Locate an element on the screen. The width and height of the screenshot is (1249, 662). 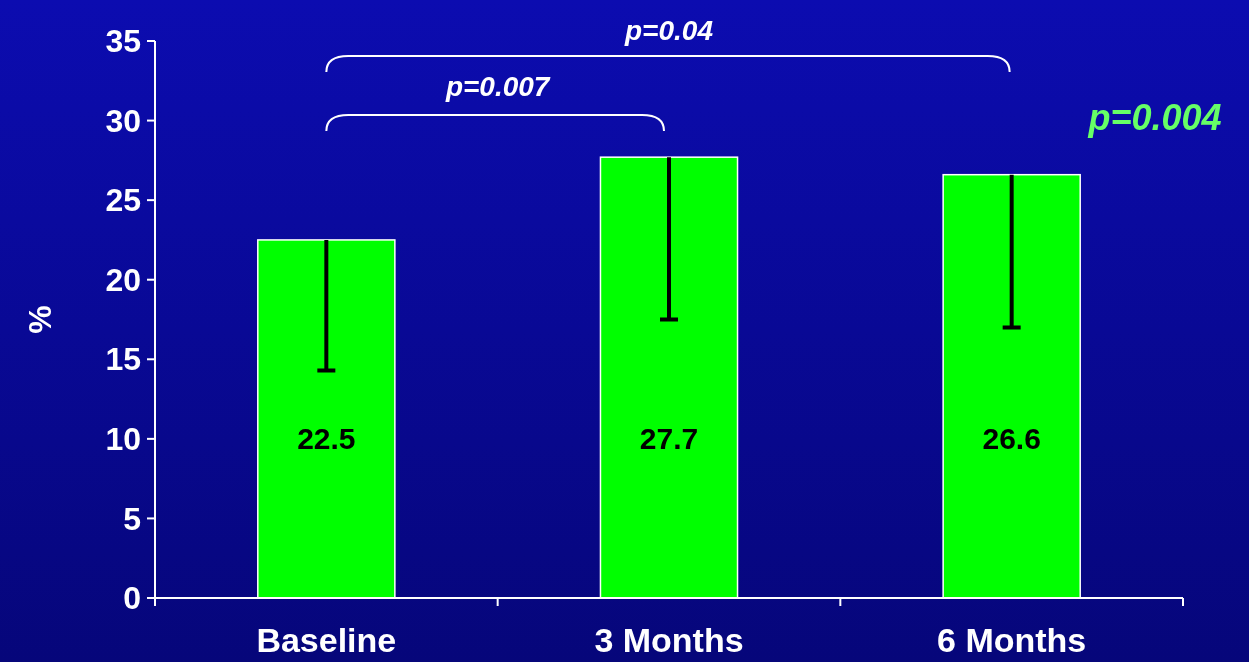
y-tick-label: 25 is located at coordinates (123, 200).